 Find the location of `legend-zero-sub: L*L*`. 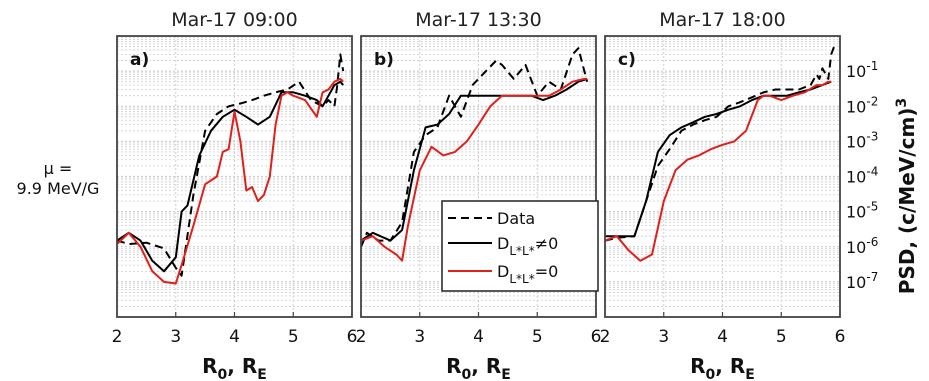

legend-zero-sub: L*L* is located at coordinates (521, 279).